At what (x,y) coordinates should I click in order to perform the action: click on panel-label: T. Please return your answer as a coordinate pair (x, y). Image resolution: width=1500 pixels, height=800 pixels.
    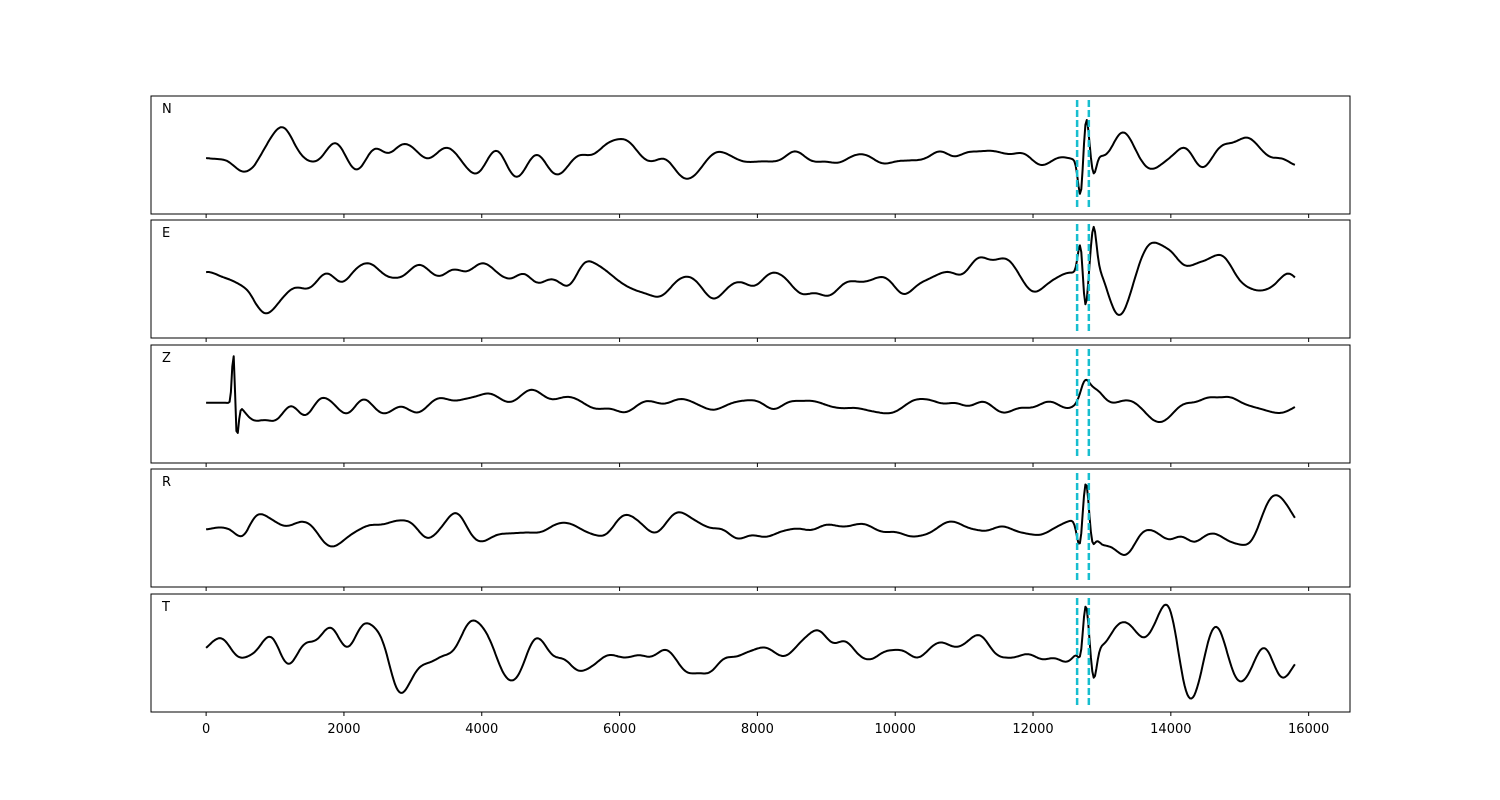
    Looking at the image, I should click on (165, 607).